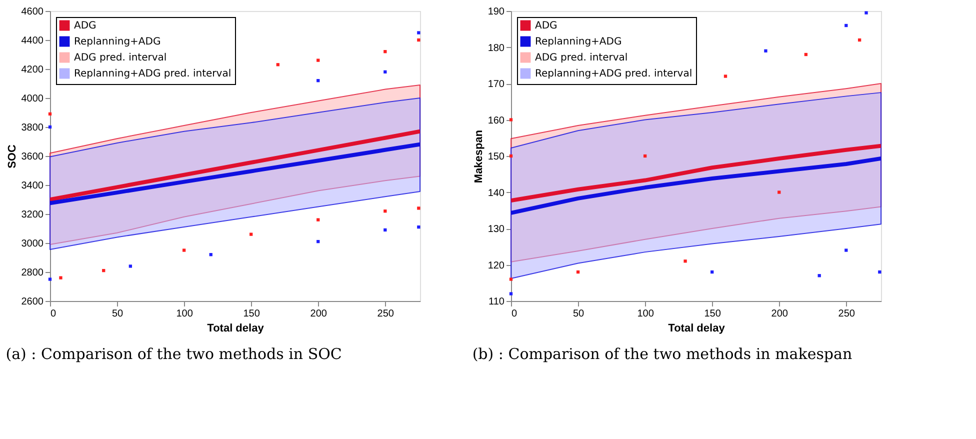  Describe the element at coordinates (32, 186) in the screenshot. I see `y-tick-label: 3400` at that location.